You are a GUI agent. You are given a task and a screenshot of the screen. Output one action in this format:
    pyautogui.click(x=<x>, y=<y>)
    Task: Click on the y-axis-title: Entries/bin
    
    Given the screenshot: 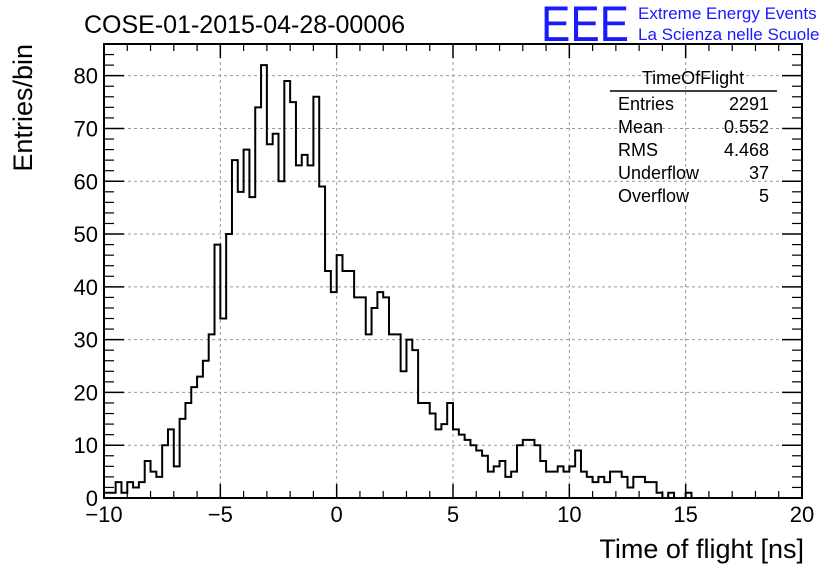 What is the action you would take?
    pyautogui.click(x=23, y=108)
    